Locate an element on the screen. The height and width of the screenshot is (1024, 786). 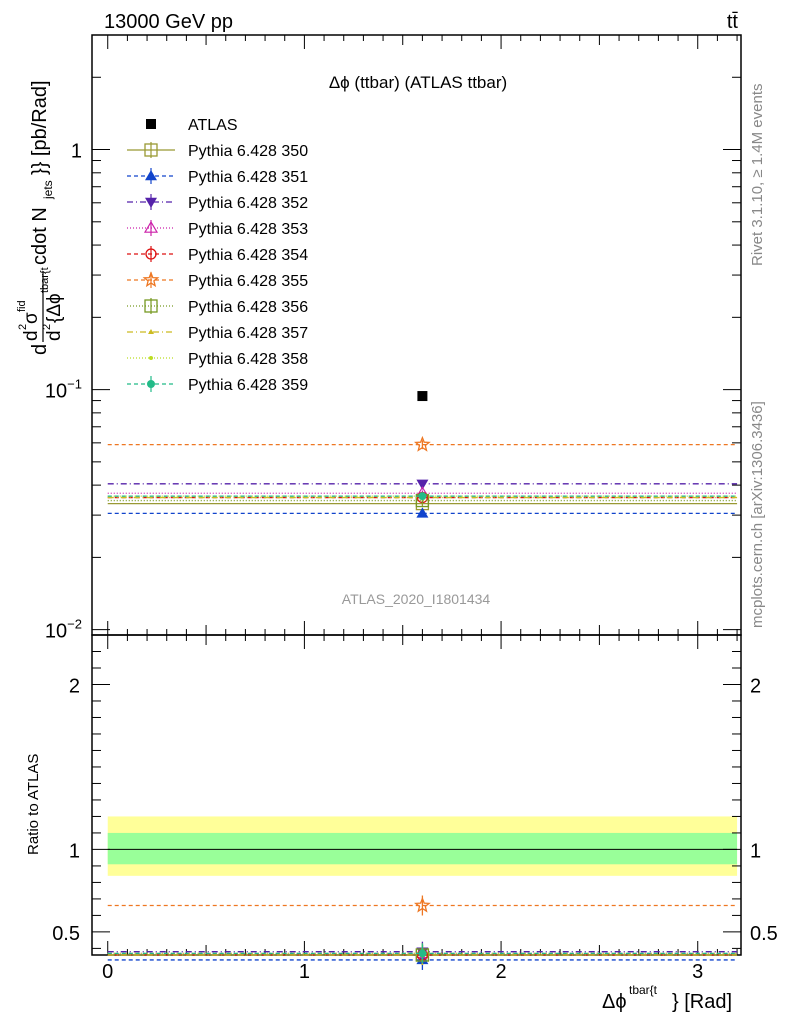
ratio-y-tick-label-right: 1 is located at coordinates (755, 851).